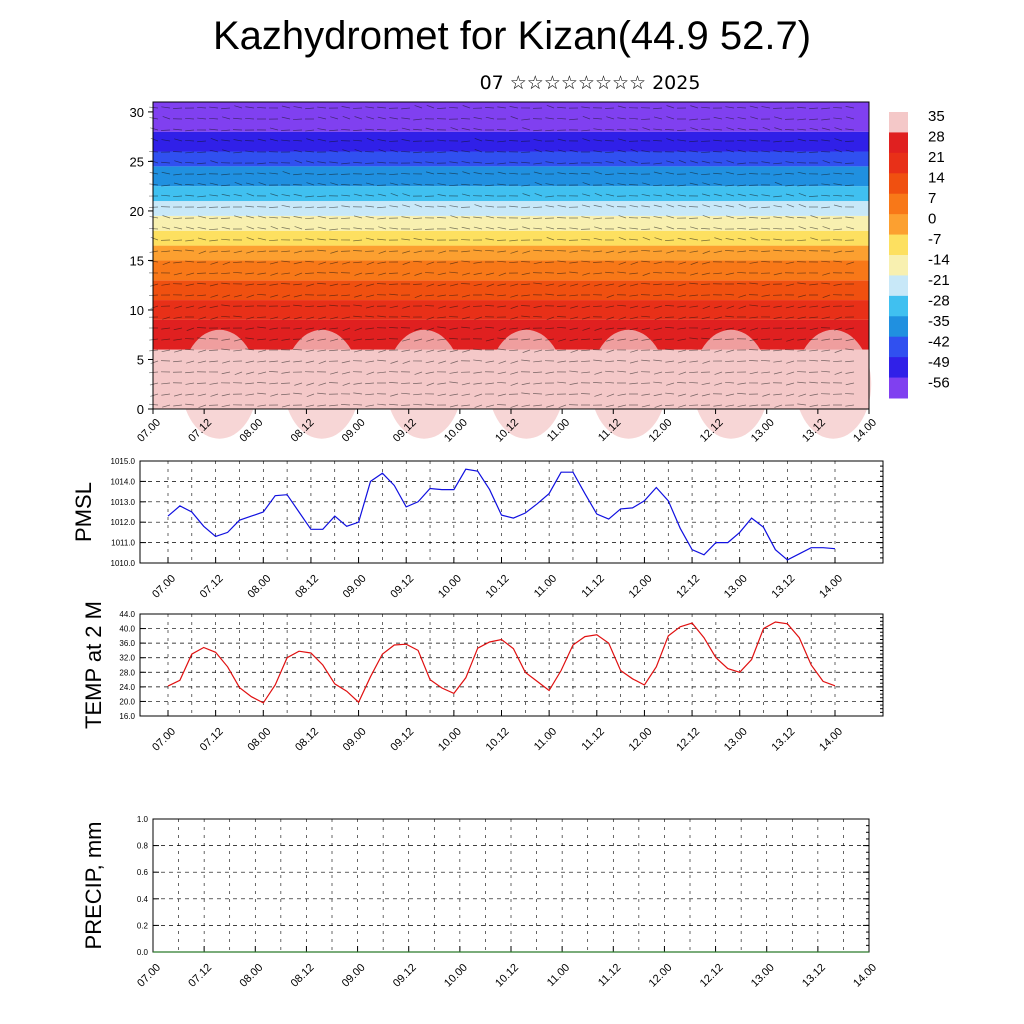 The width and height of the screenshot is (1024, 1024). Describe the element at coordinates (127, 614) in the screenshot. I see `temp-2m-y-tick-label: 44.0` at that location.